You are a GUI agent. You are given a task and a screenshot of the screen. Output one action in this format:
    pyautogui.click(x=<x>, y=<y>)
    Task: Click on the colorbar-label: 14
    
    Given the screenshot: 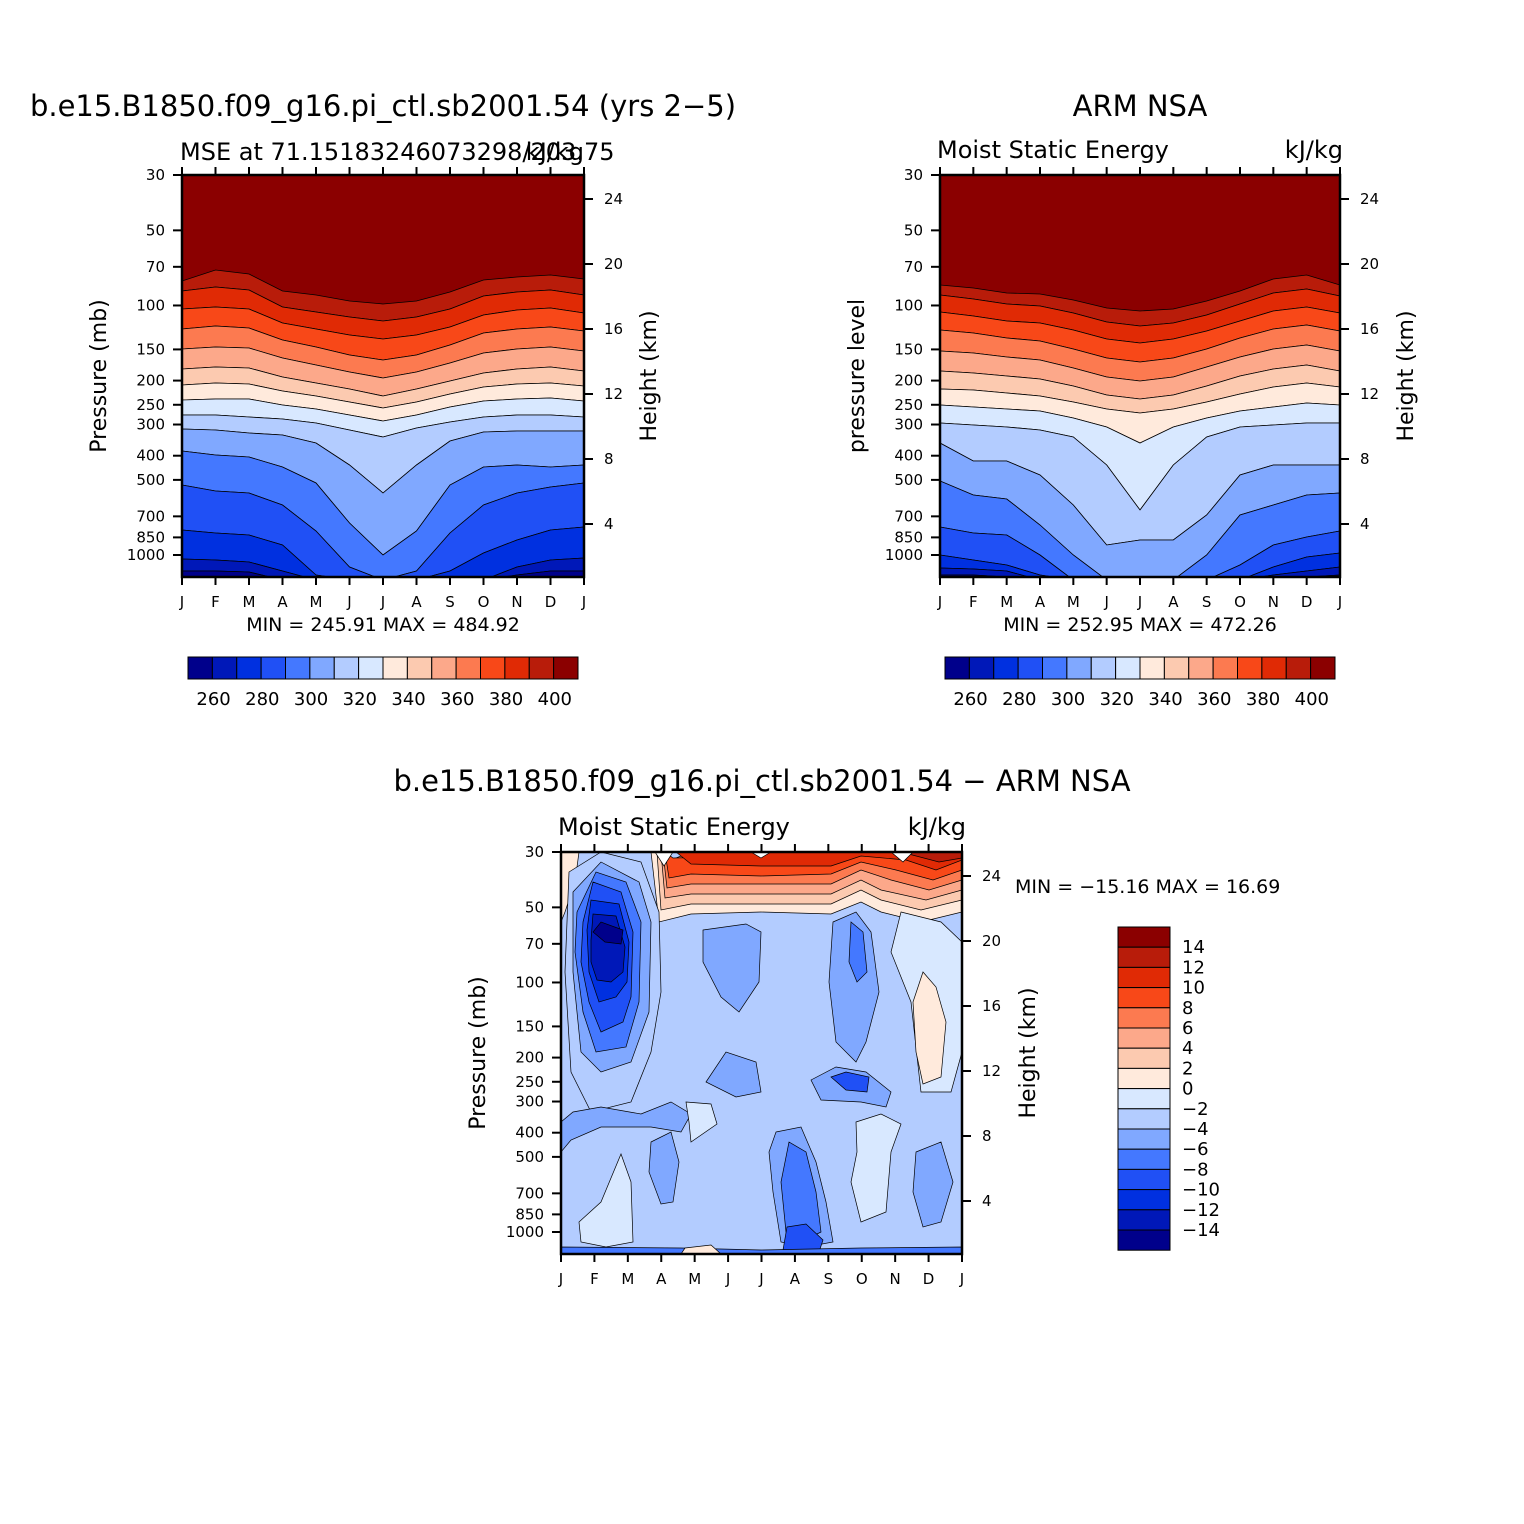 What is the action you would take?
    pyautogui.click(x=1193, y=947)
    